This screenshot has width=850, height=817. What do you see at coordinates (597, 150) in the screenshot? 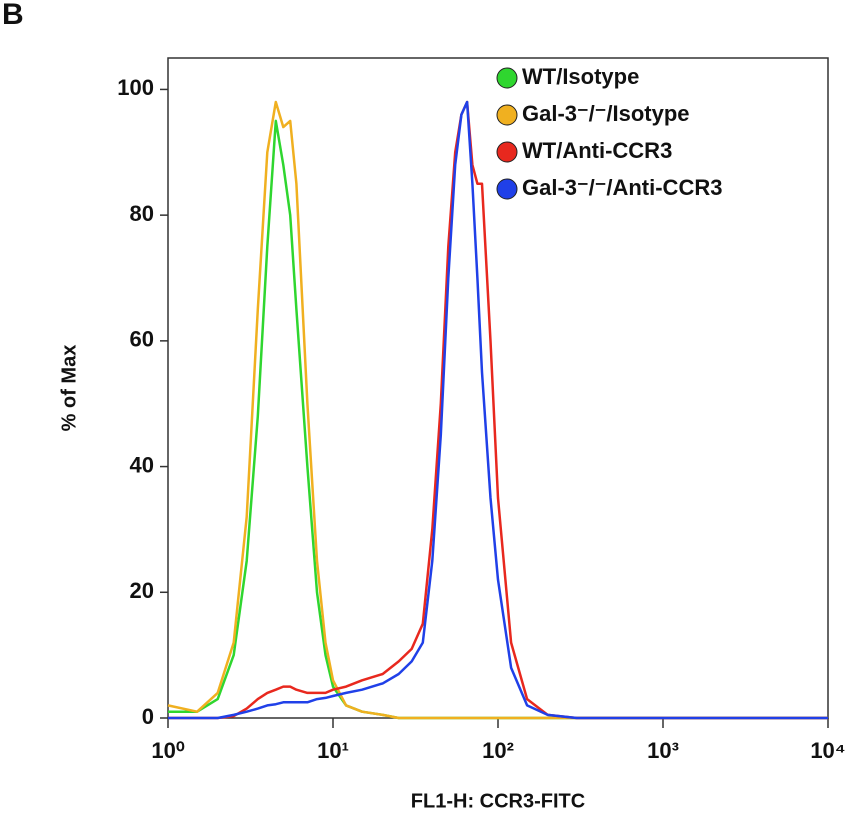
I see `legend-label: WT/Anti-CCR3` at bounding box center [597, 150].